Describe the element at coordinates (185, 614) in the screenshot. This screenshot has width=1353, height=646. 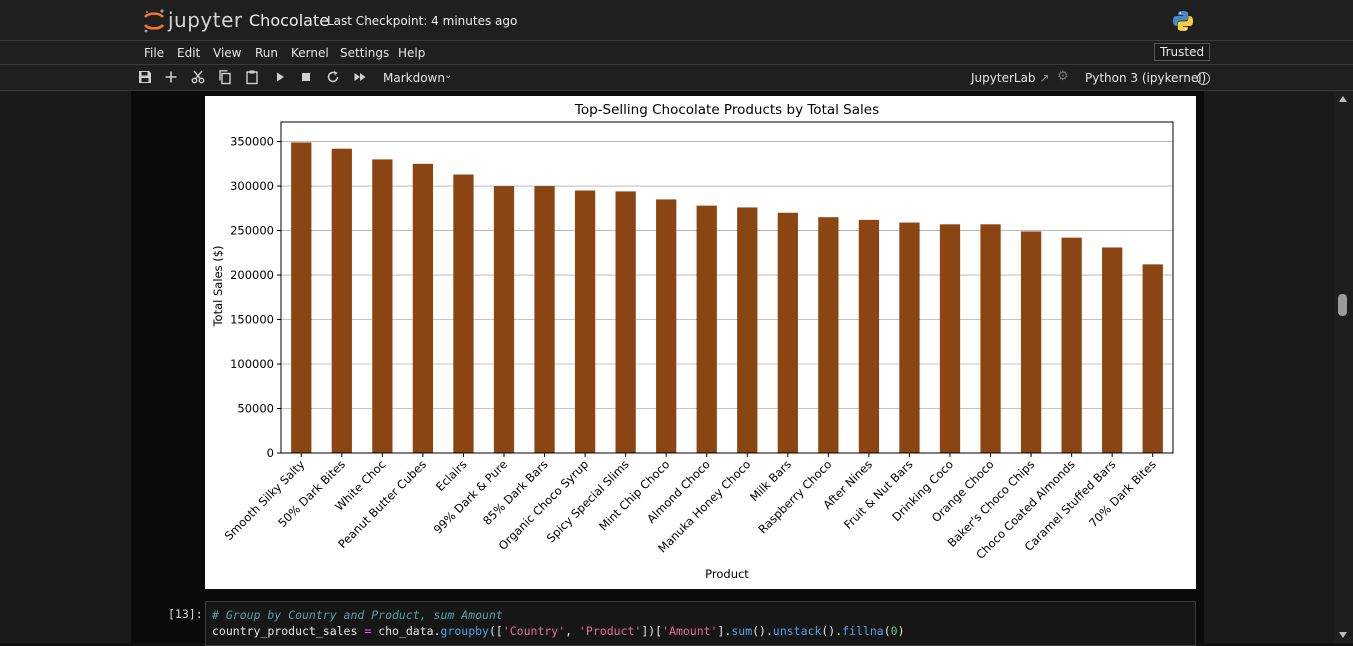
I see `cell-prompt: [13]:` at that location.